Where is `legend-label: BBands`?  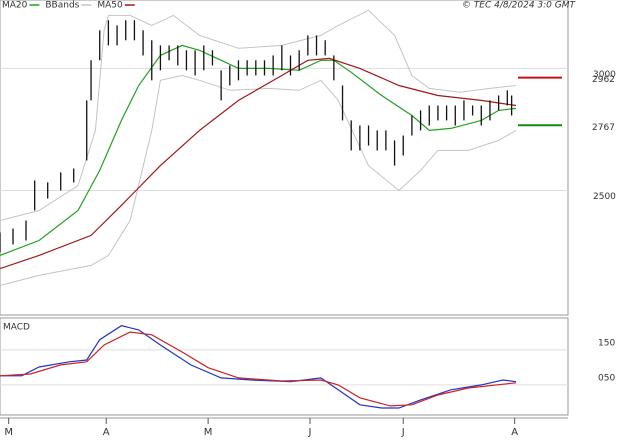
legend-label: BBands is located at coordinates (62, 6).